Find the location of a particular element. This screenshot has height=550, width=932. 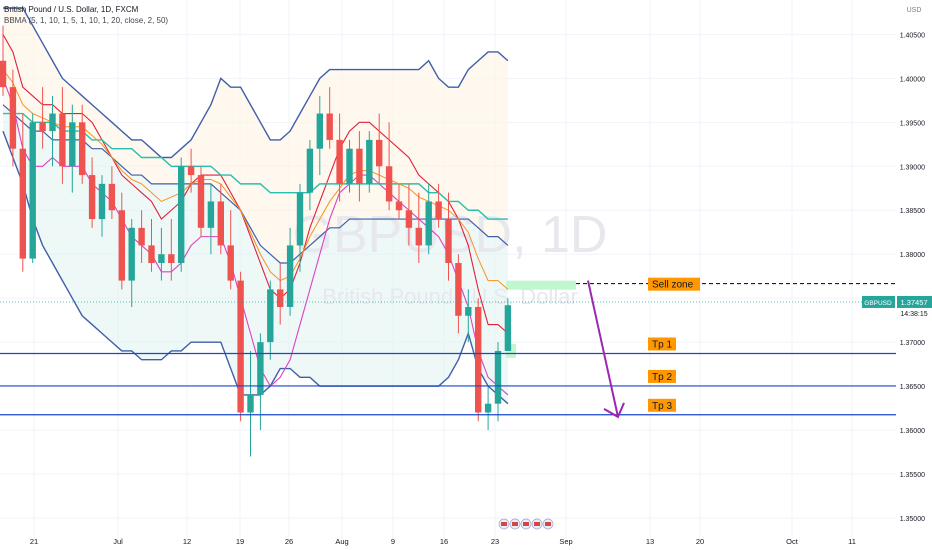

price-tick-label: 1.36000 is located at coordinates (912, 431).